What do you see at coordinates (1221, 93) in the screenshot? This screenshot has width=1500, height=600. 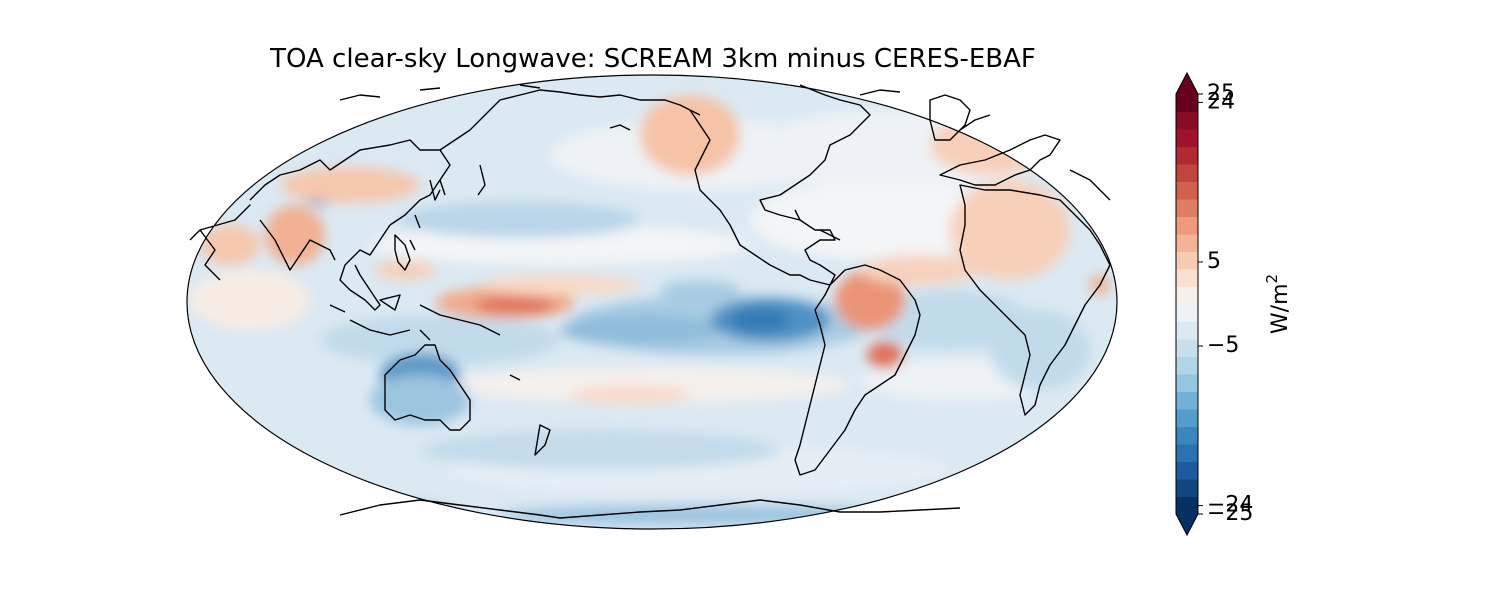 I see `colorbar-tick-label: 25` at bounding box center [1221, 93].